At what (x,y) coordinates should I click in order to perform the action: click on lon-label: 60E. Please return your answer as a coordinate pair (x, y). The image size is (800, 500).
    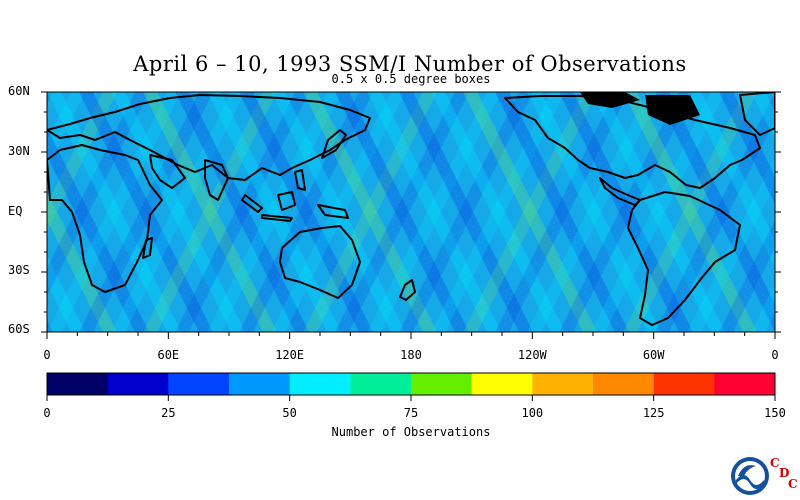
    Looking at the image, I should click on (168, 355).